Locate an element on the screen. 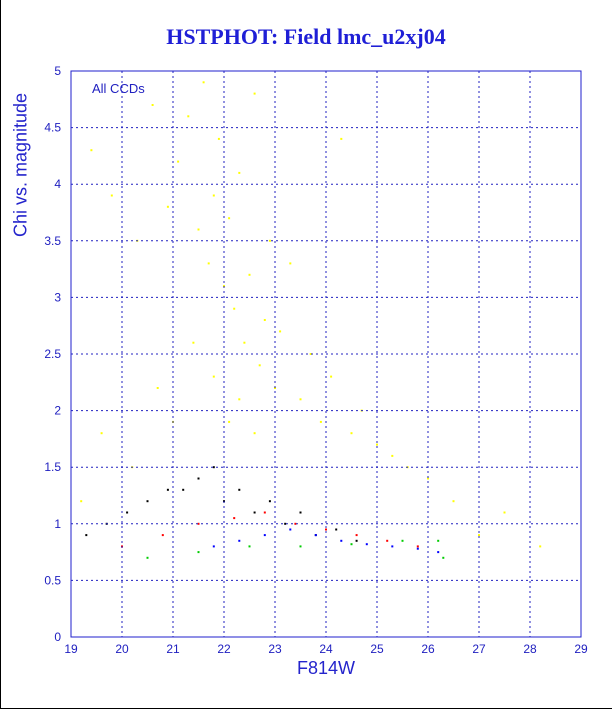  x-tick-label: 29 is located at coordinates (581, 649).